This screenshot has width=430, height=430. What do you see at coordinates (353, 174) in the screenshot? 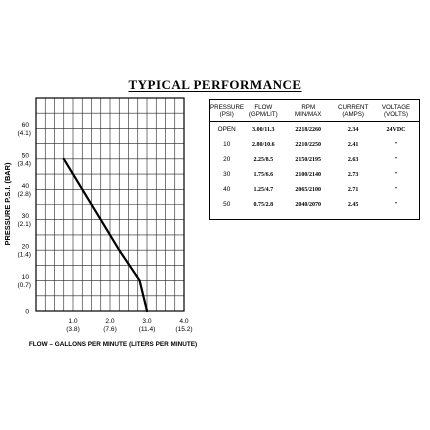
I see `cell-current: 2.73` at bounding box center [353, 174].